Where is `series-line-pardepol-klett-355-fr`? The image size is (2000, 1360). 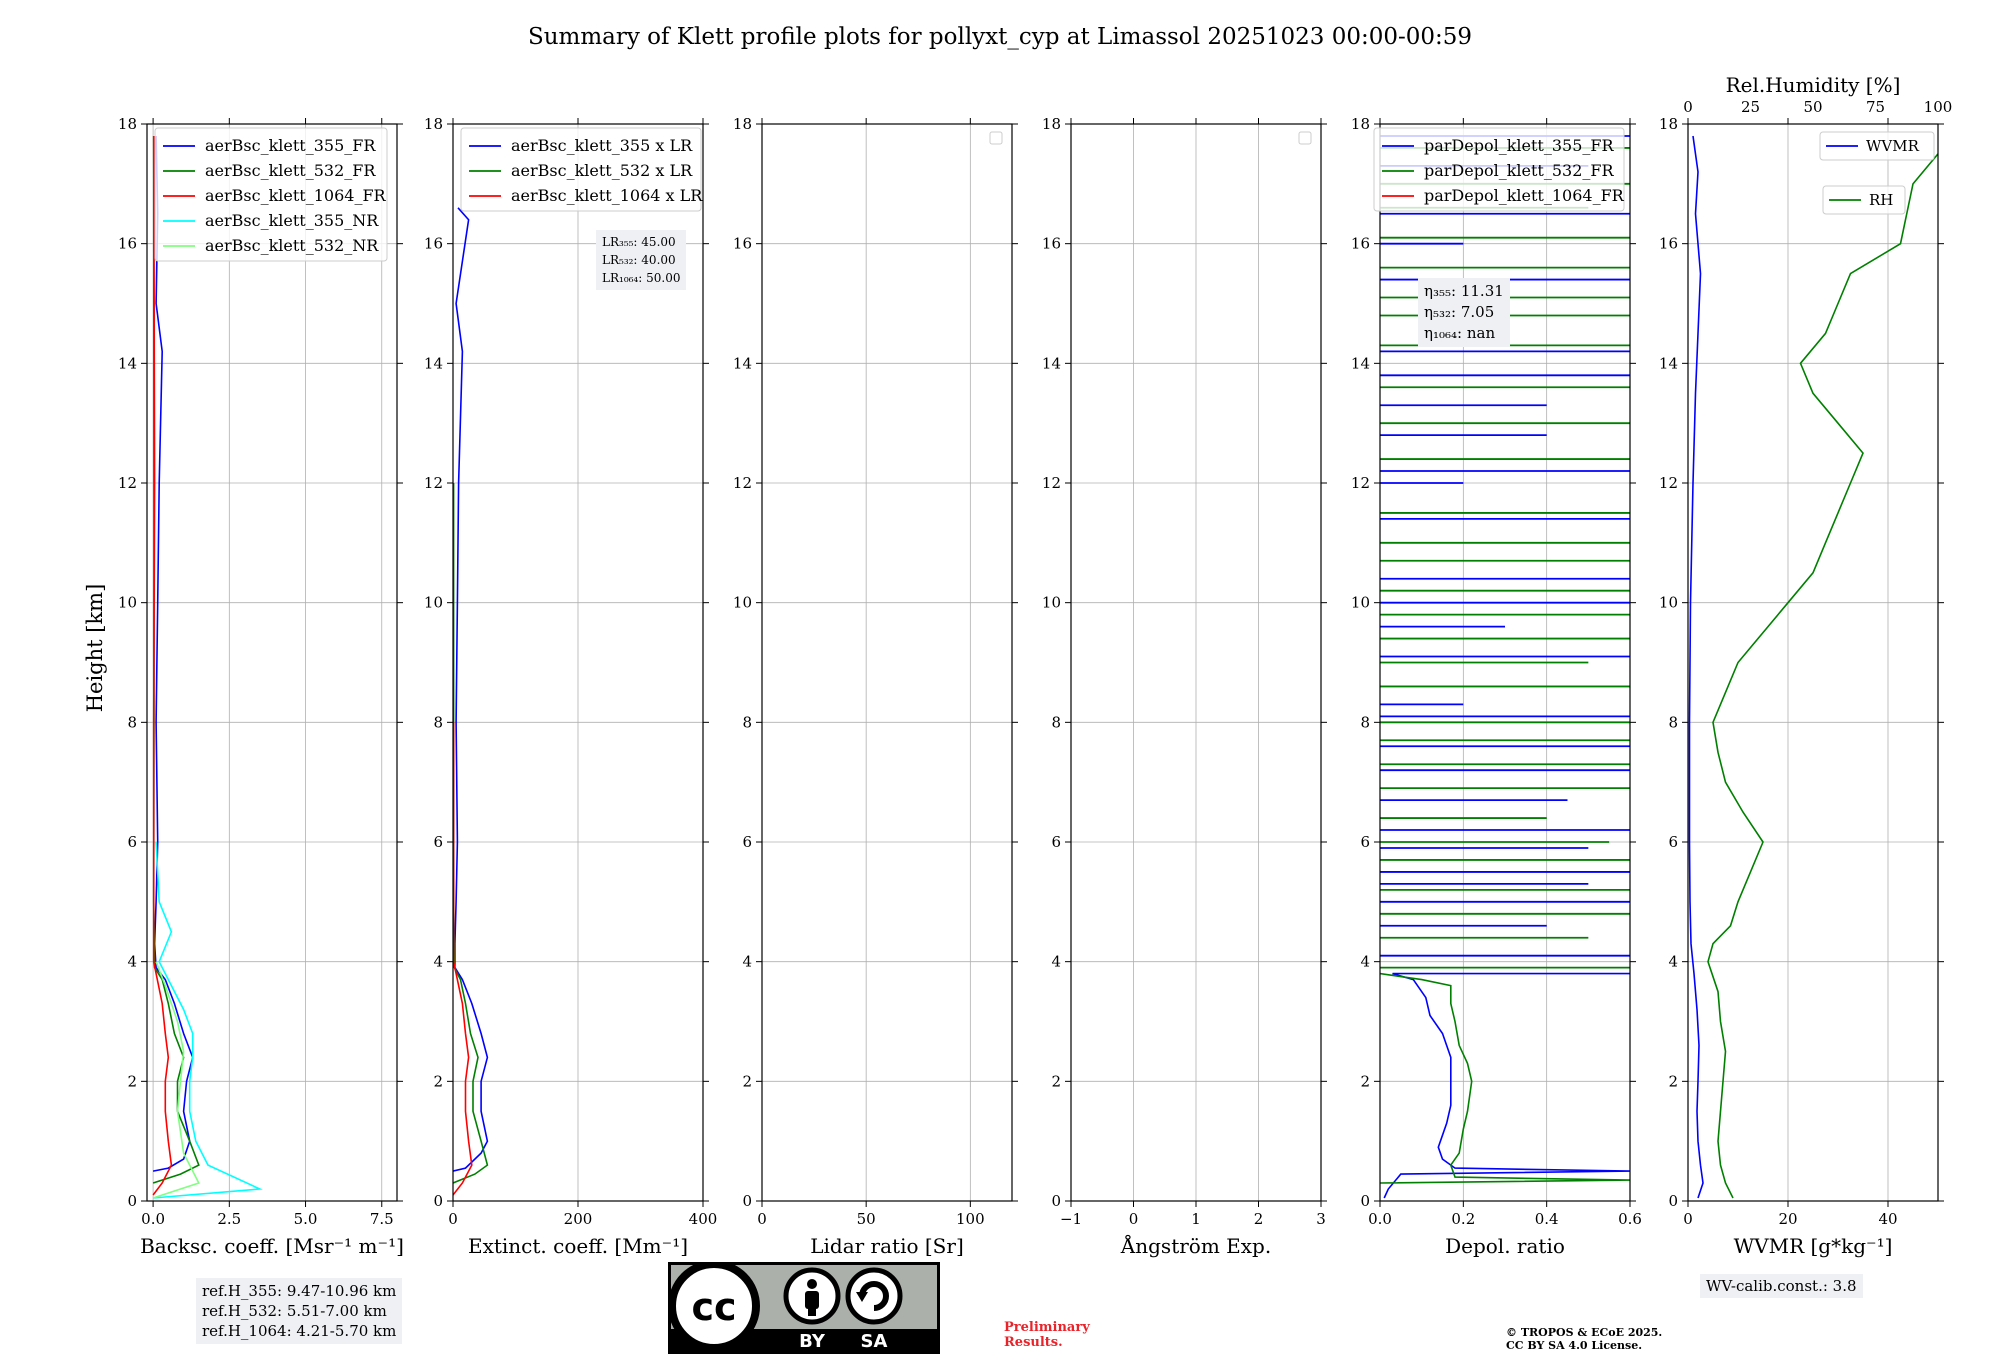 series-line-pardepol-klett-355-fr is located at coordinates (1506, 1085).